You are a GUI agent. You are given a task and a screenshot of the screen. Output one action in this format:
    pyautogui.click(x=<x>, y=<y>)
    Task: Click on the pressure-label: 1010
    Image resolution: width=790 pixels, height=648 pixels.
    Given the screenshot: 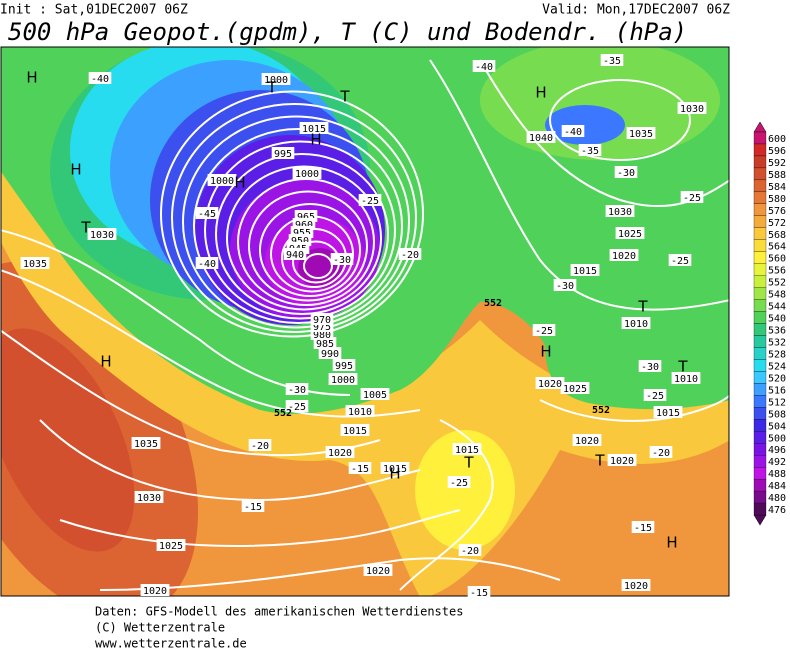 What is the action you would take?
    pyautogui.click(x=636, y=324)
    